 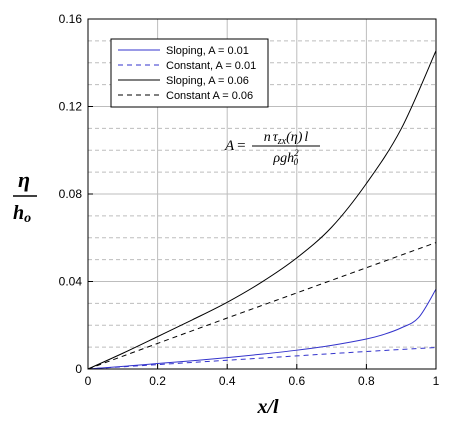 What do you see at coordinates (285, 157) in the screenshot?
I see `formula-denominator: ρgh2 0` at bounding box center [285, 157].